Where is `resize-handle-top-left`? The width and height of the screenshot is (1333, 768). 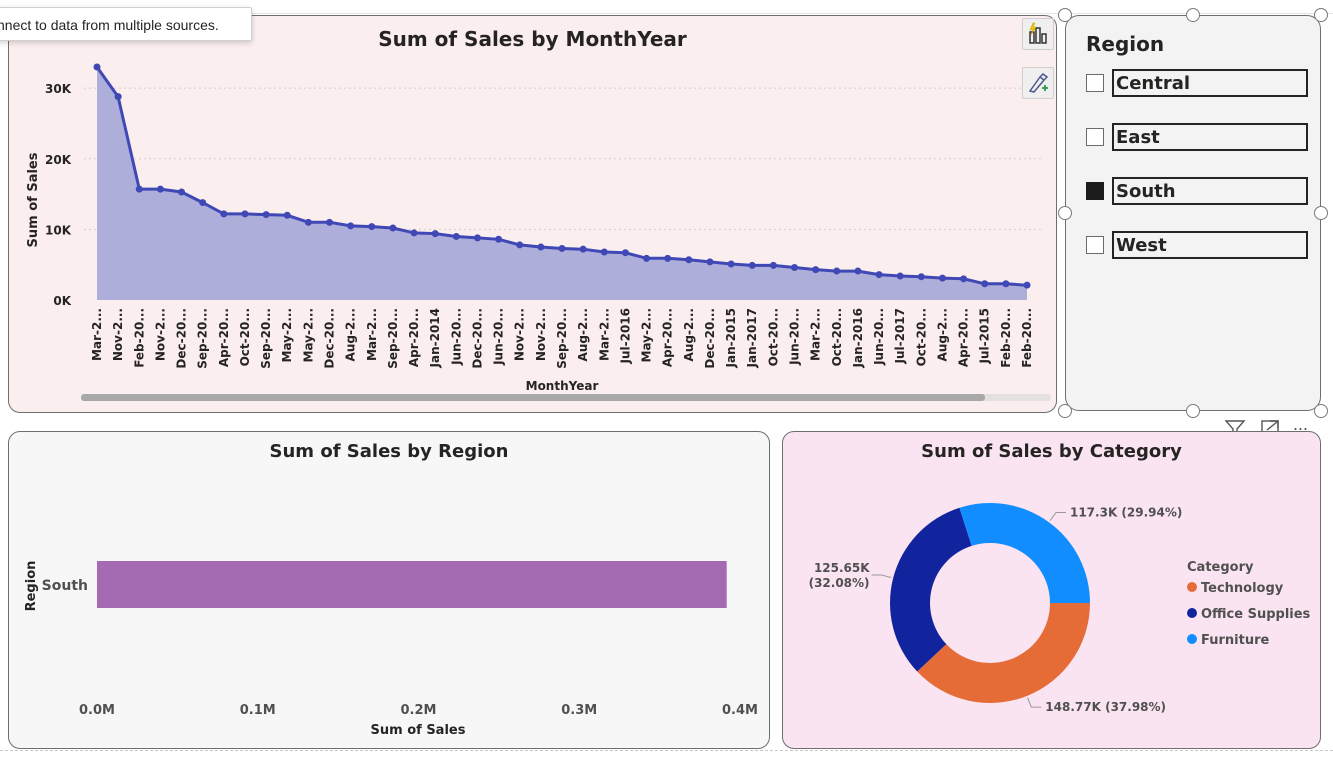
resize-handle-top-left is located at coordinates (1065, 15).